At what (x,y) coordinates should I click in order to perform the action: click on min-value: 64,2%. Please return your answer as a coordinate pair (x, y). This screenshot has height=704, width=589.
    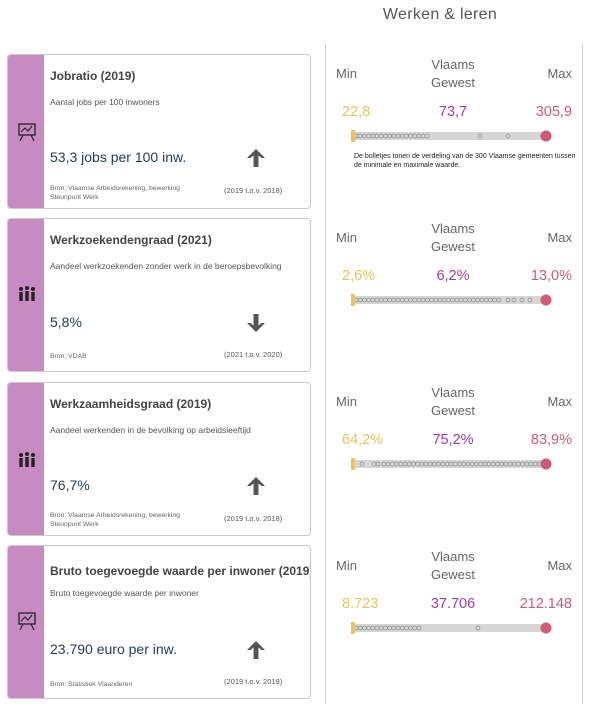
    Looking at the image, I should click on (363, 440).